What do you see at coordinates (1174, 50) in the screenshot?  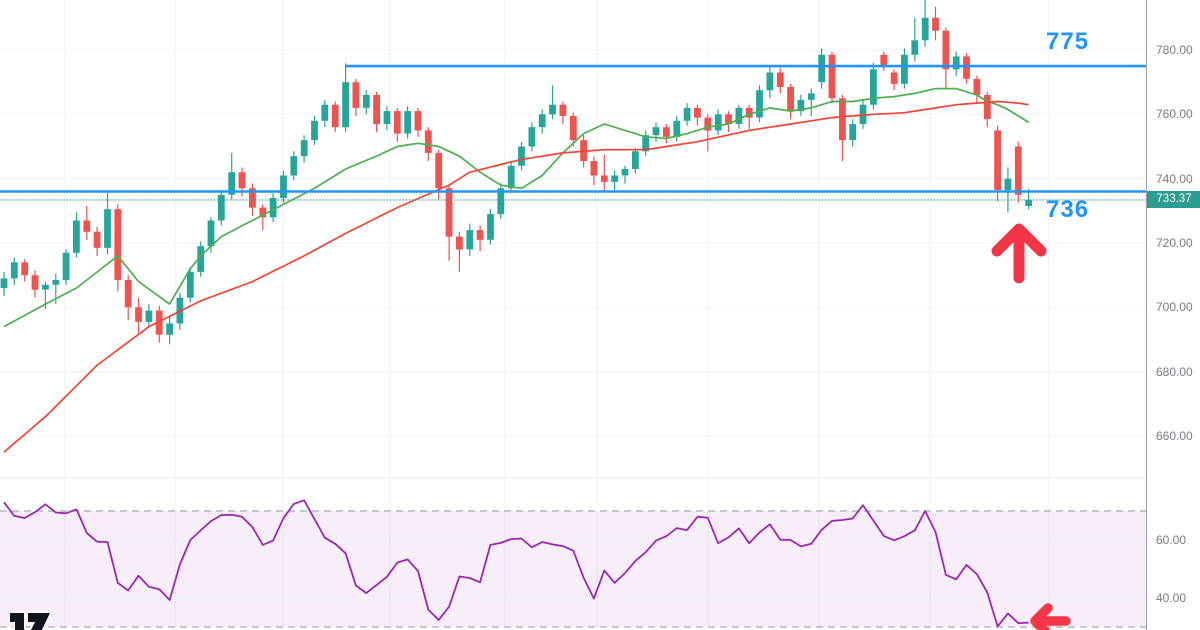 I see `price-axis-label: 780.00` at bounding box center [1174, 50].